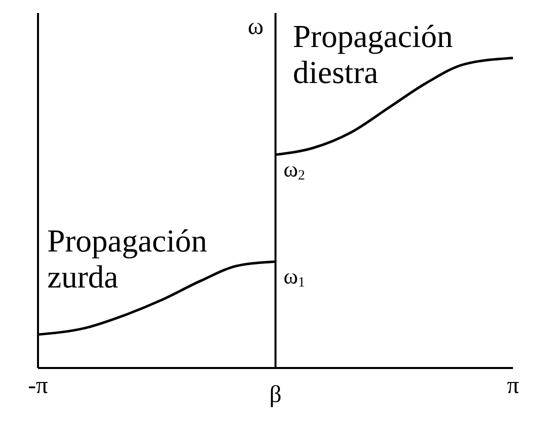  Describe the element at coordinates (275, 395) in the screenshot. I see `x-axis-title: β` at that location.